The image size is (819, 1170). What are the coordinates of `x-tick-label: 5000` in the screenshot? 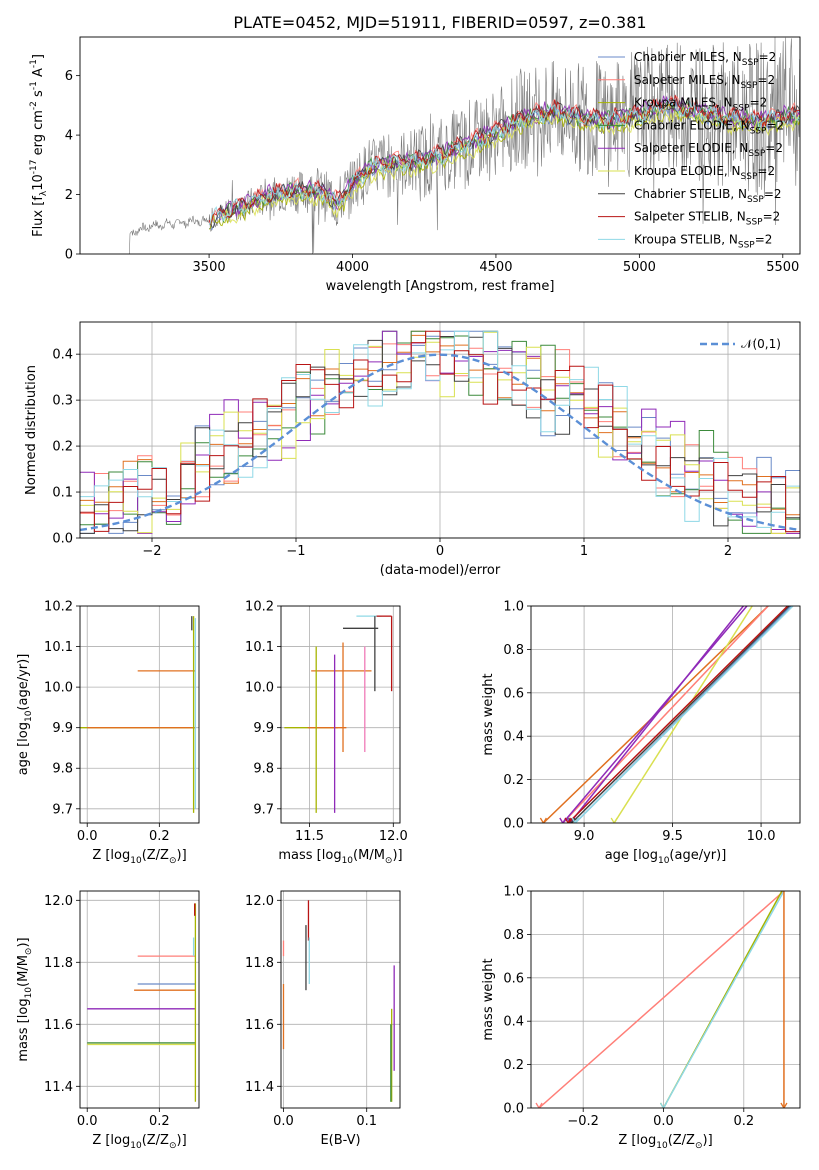 It's located at (639, 267).